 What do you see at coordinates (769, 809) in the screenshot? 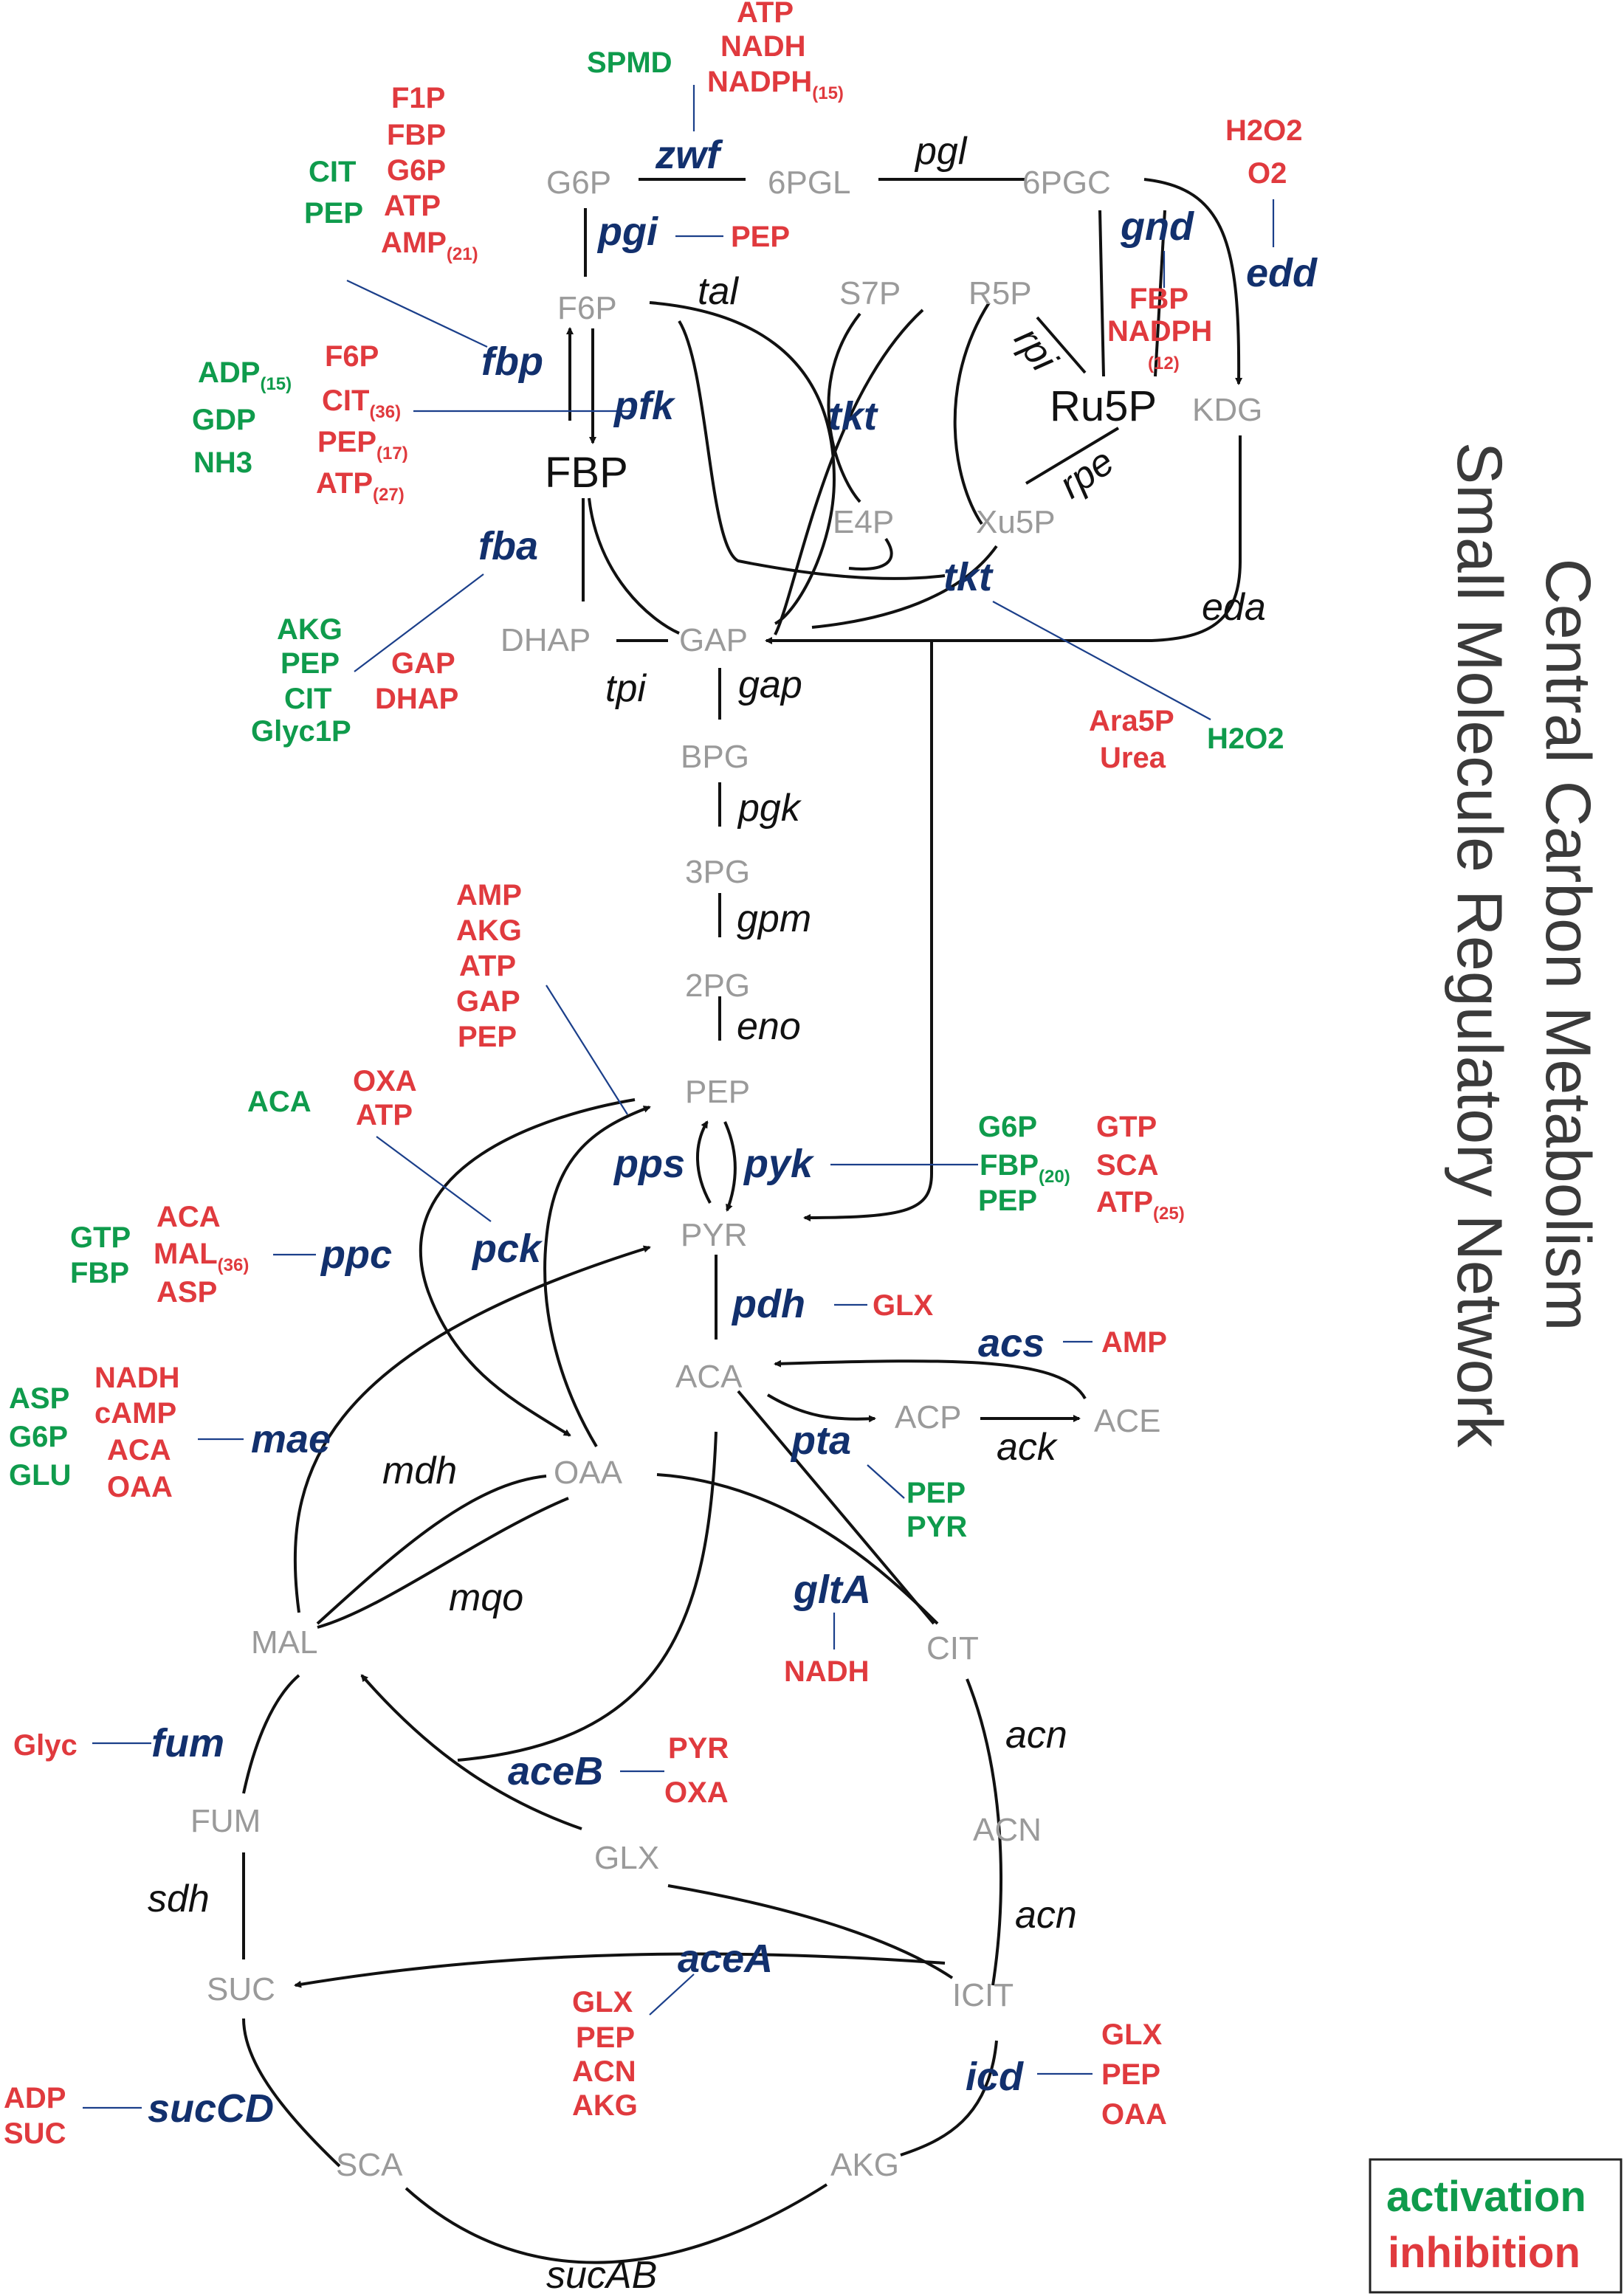
I see `enzyme-pgk: pgk` at bounding box center [769, 809].